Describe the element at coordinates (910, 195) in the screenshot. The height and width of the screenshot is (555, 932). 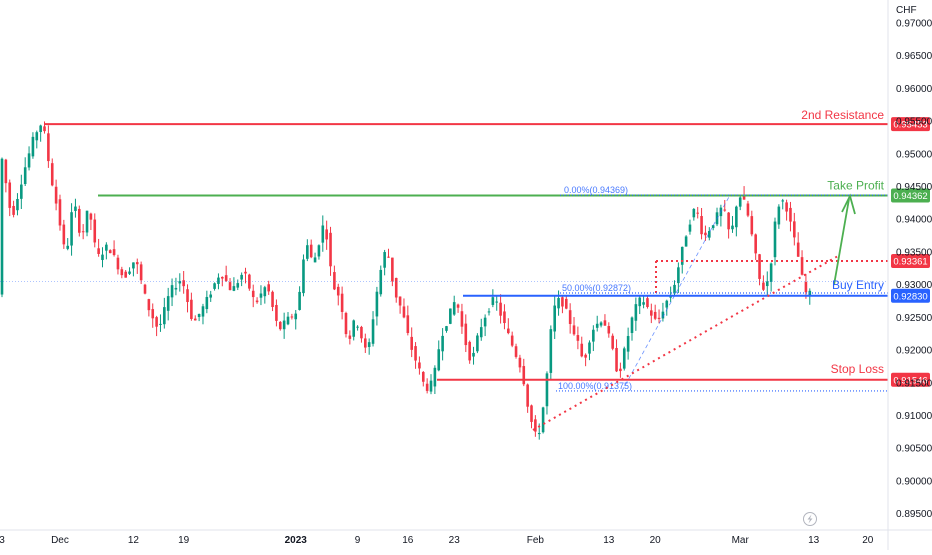
I see `price-tag: 0.94362` at that location.